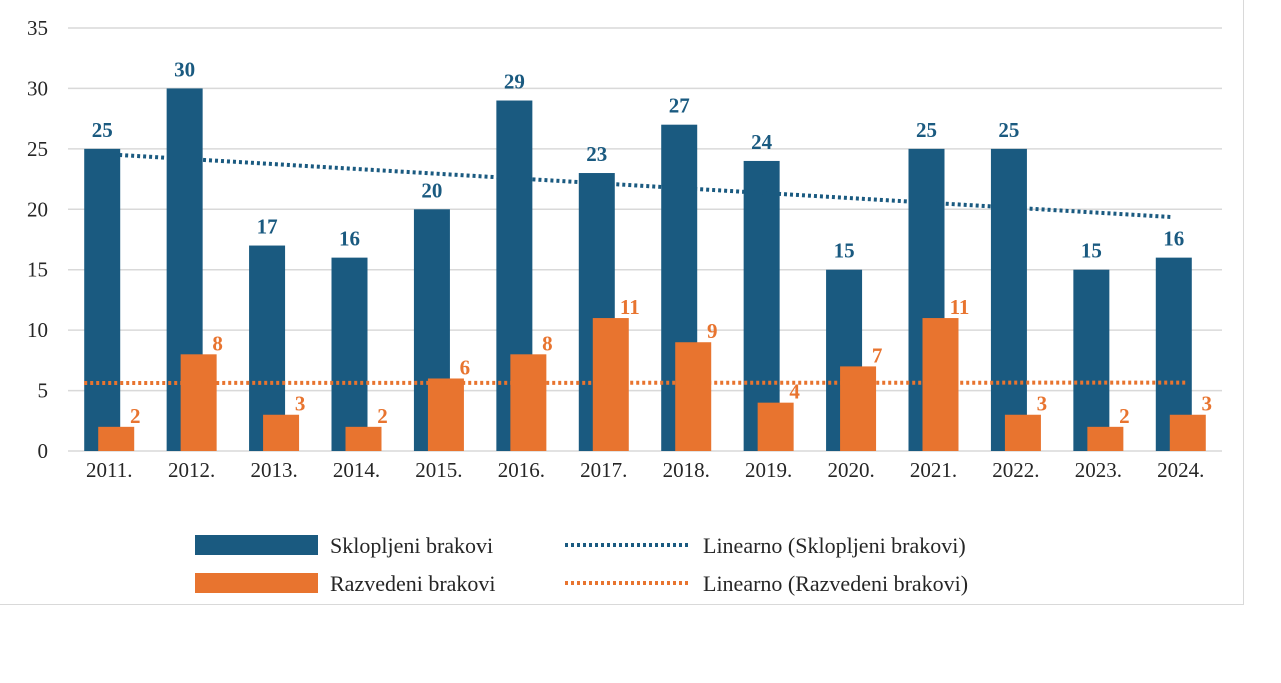  What do you see at coordinates (37, 88) in the screenshot?
I see `y-tick-label: 30` at bounding box center [37, 88].